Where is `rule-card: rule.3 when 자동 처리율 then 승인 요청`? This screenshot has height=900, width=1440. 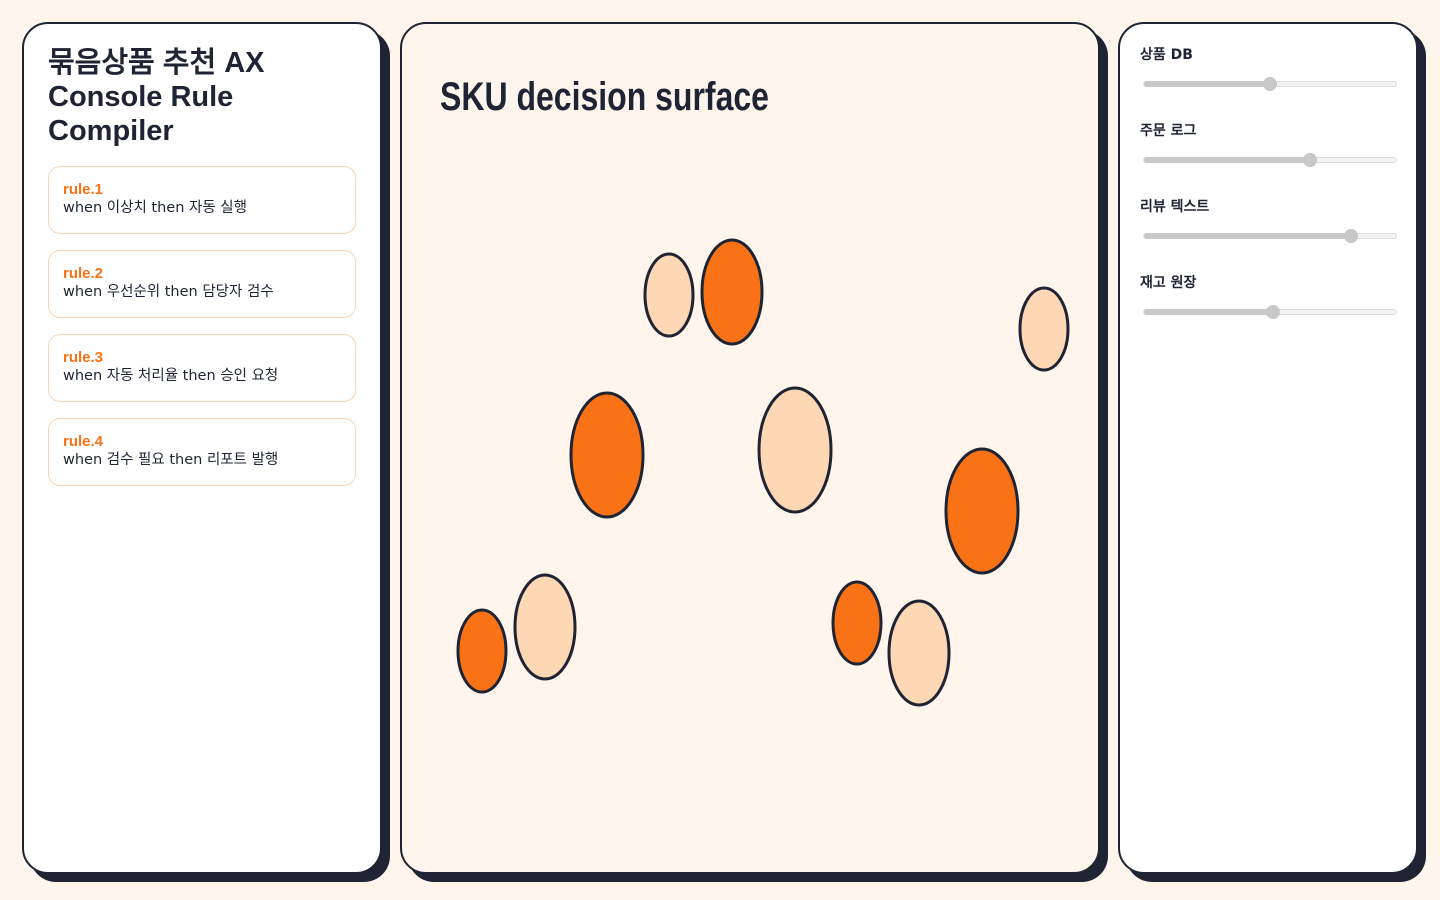
rule-card: rule.3 when 자동 처리율 then 승인 요청 is located at coordinates (202, 368).